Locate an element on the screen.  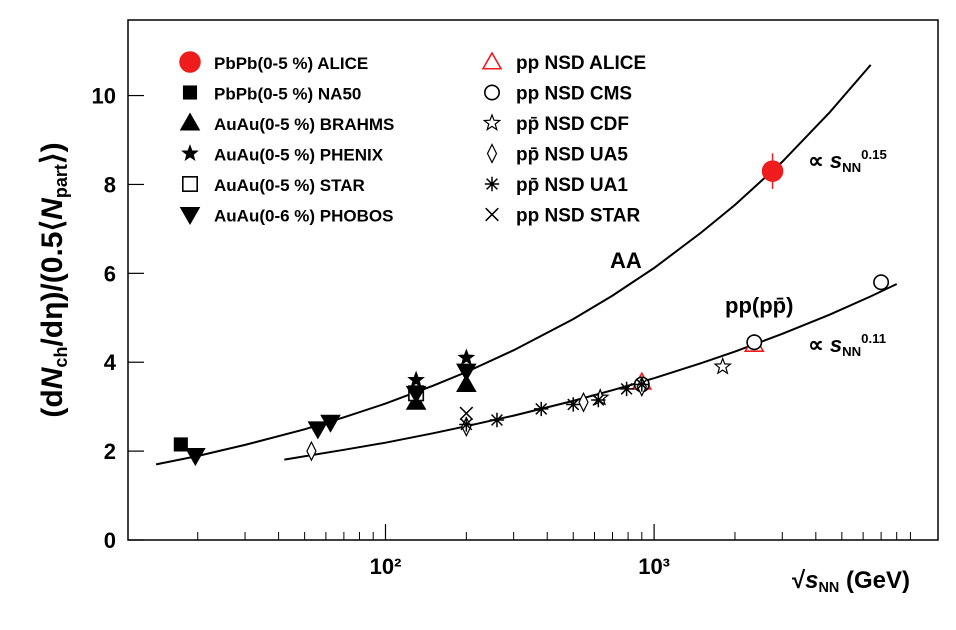
rich-text: (dNch/dη)/(0.5⟨Npart⟩) is located at coordinates (53, 279).